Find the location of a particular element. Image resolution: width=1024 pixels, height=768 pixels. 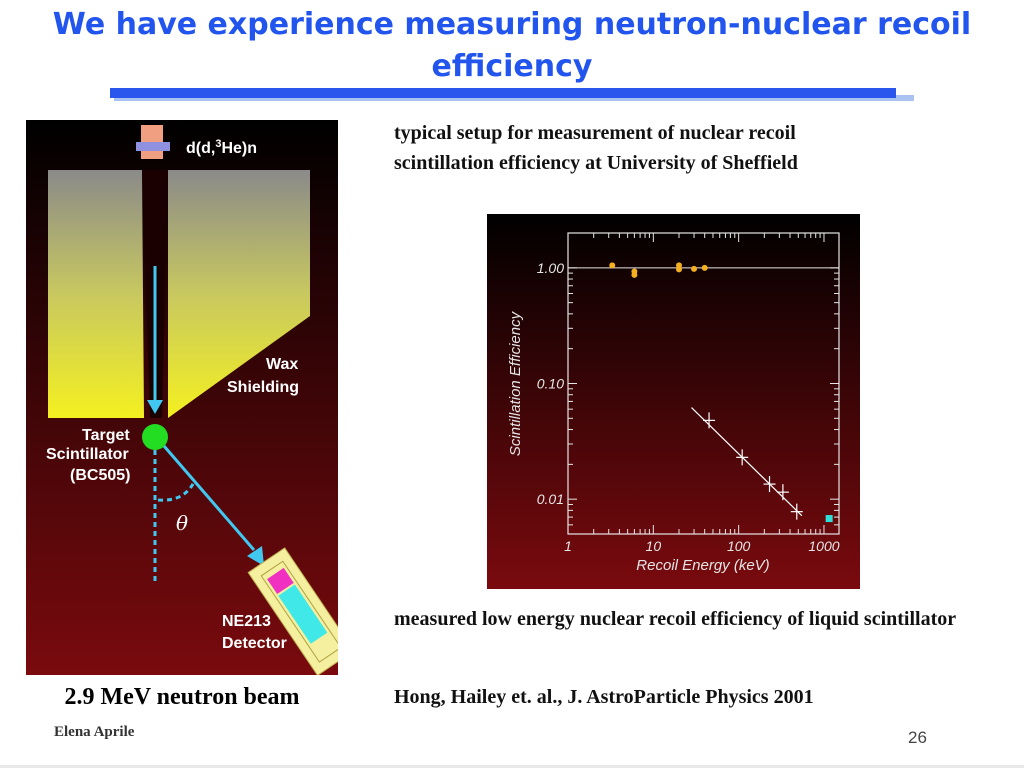

wax-shielding-right is located at coordinates (239, 294).